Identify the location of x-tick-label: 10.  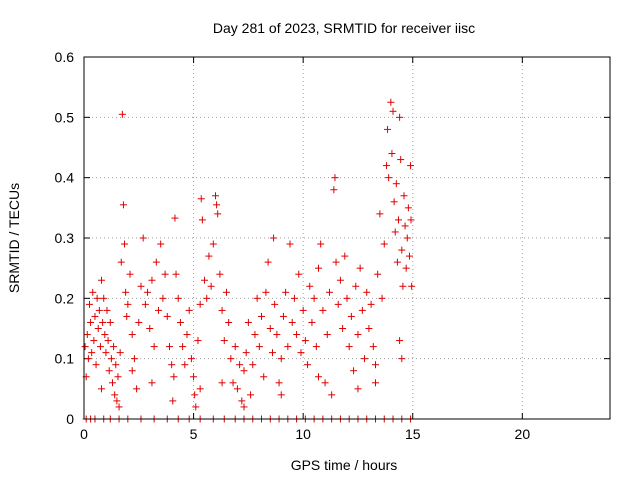
(303, 434).